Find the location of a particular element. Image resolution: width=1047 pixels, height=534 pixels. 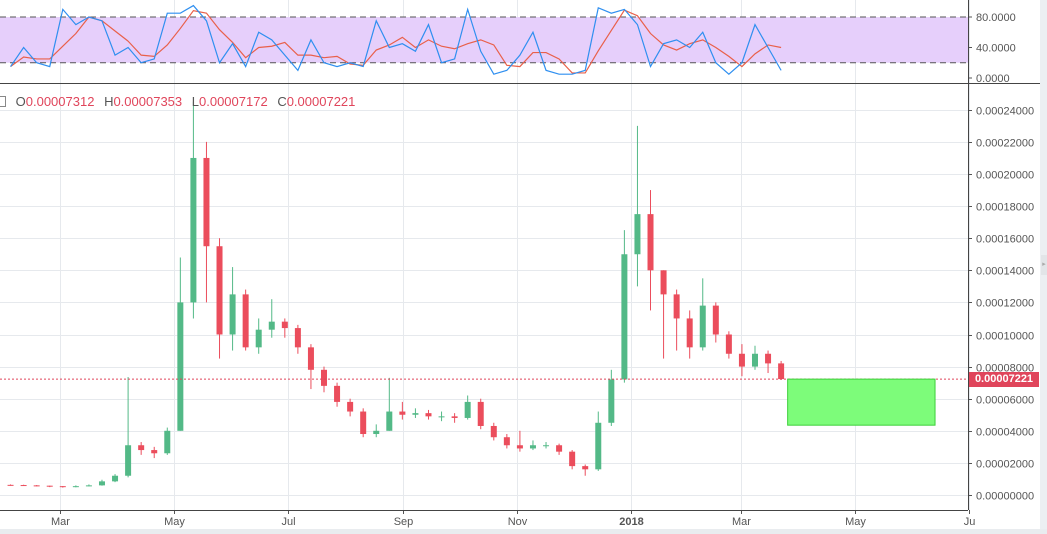

target-zone-rectangle is located at coordinates (861, 402).